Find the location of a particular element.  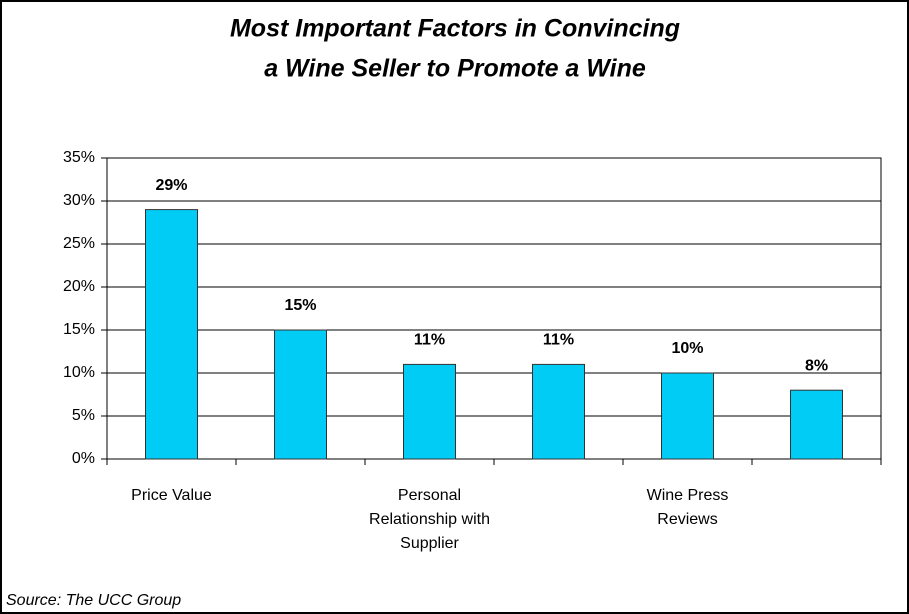

y-tick-label: 35% is located at coordinates (79, 157).